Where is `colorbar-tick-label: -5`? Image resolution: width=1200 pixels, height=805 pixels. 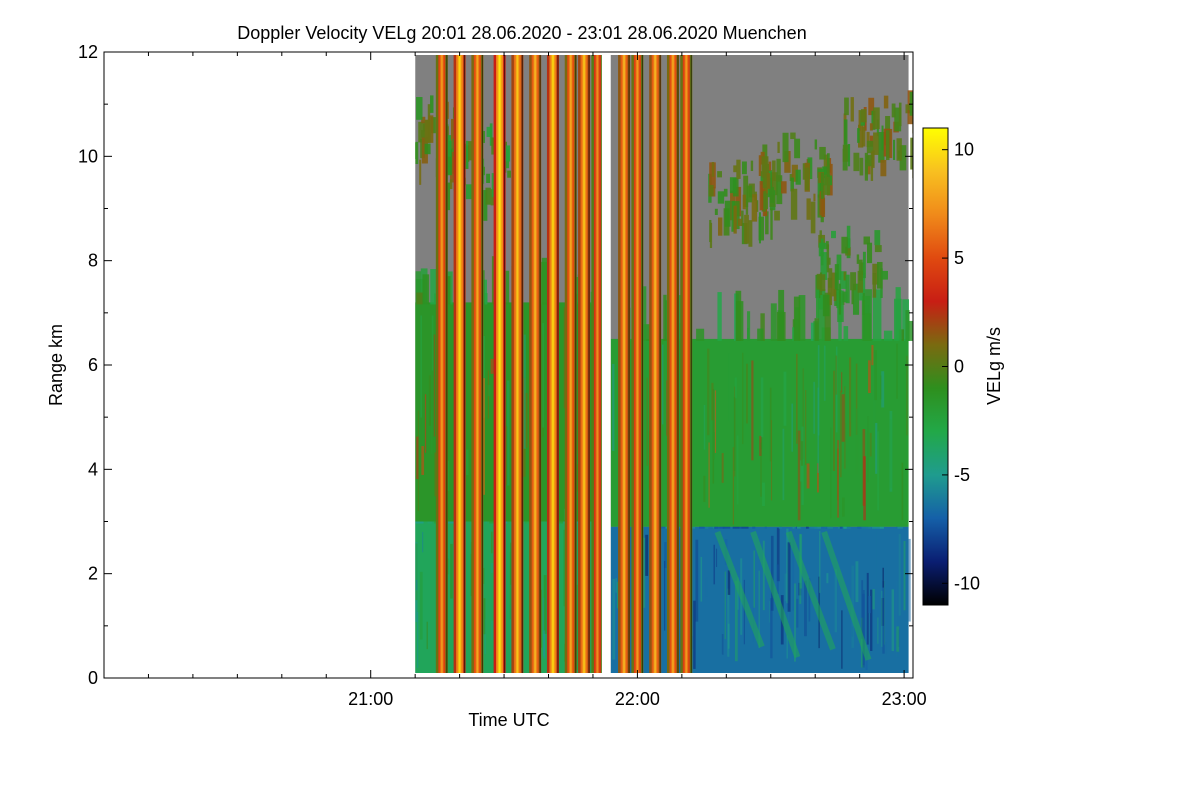 colorbar-tick-label: -5 is located at coordinates (962, 475).